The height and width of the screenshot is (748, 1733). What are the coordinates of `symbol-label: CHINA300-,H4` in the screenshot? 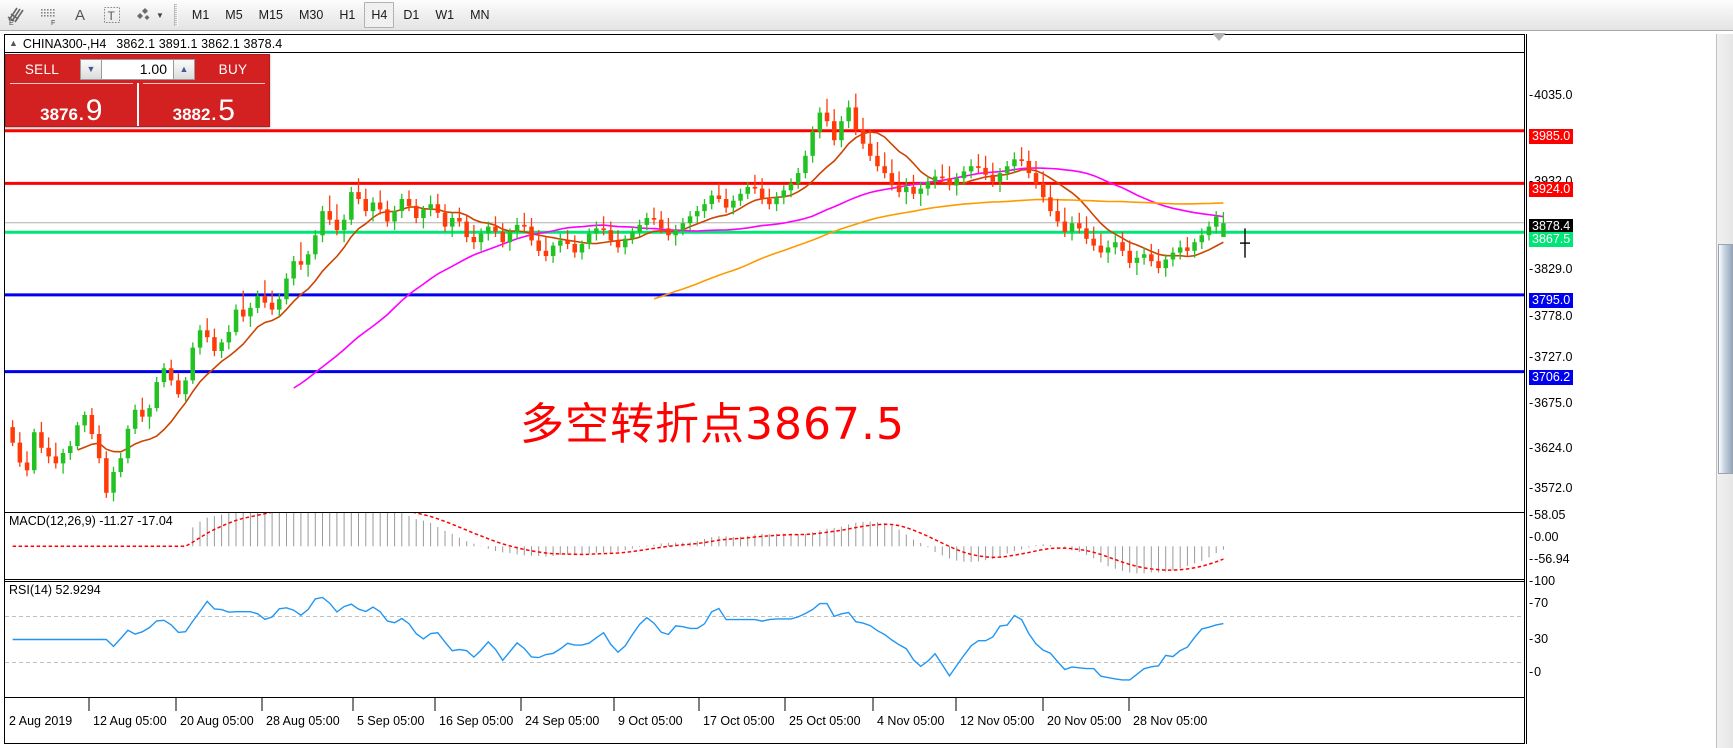 It's located at (64, 43).